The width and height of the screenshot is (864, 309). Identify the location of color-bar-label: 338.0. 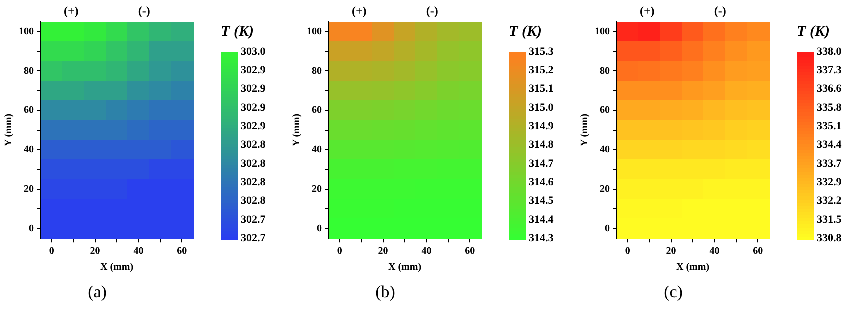
(829, 52).